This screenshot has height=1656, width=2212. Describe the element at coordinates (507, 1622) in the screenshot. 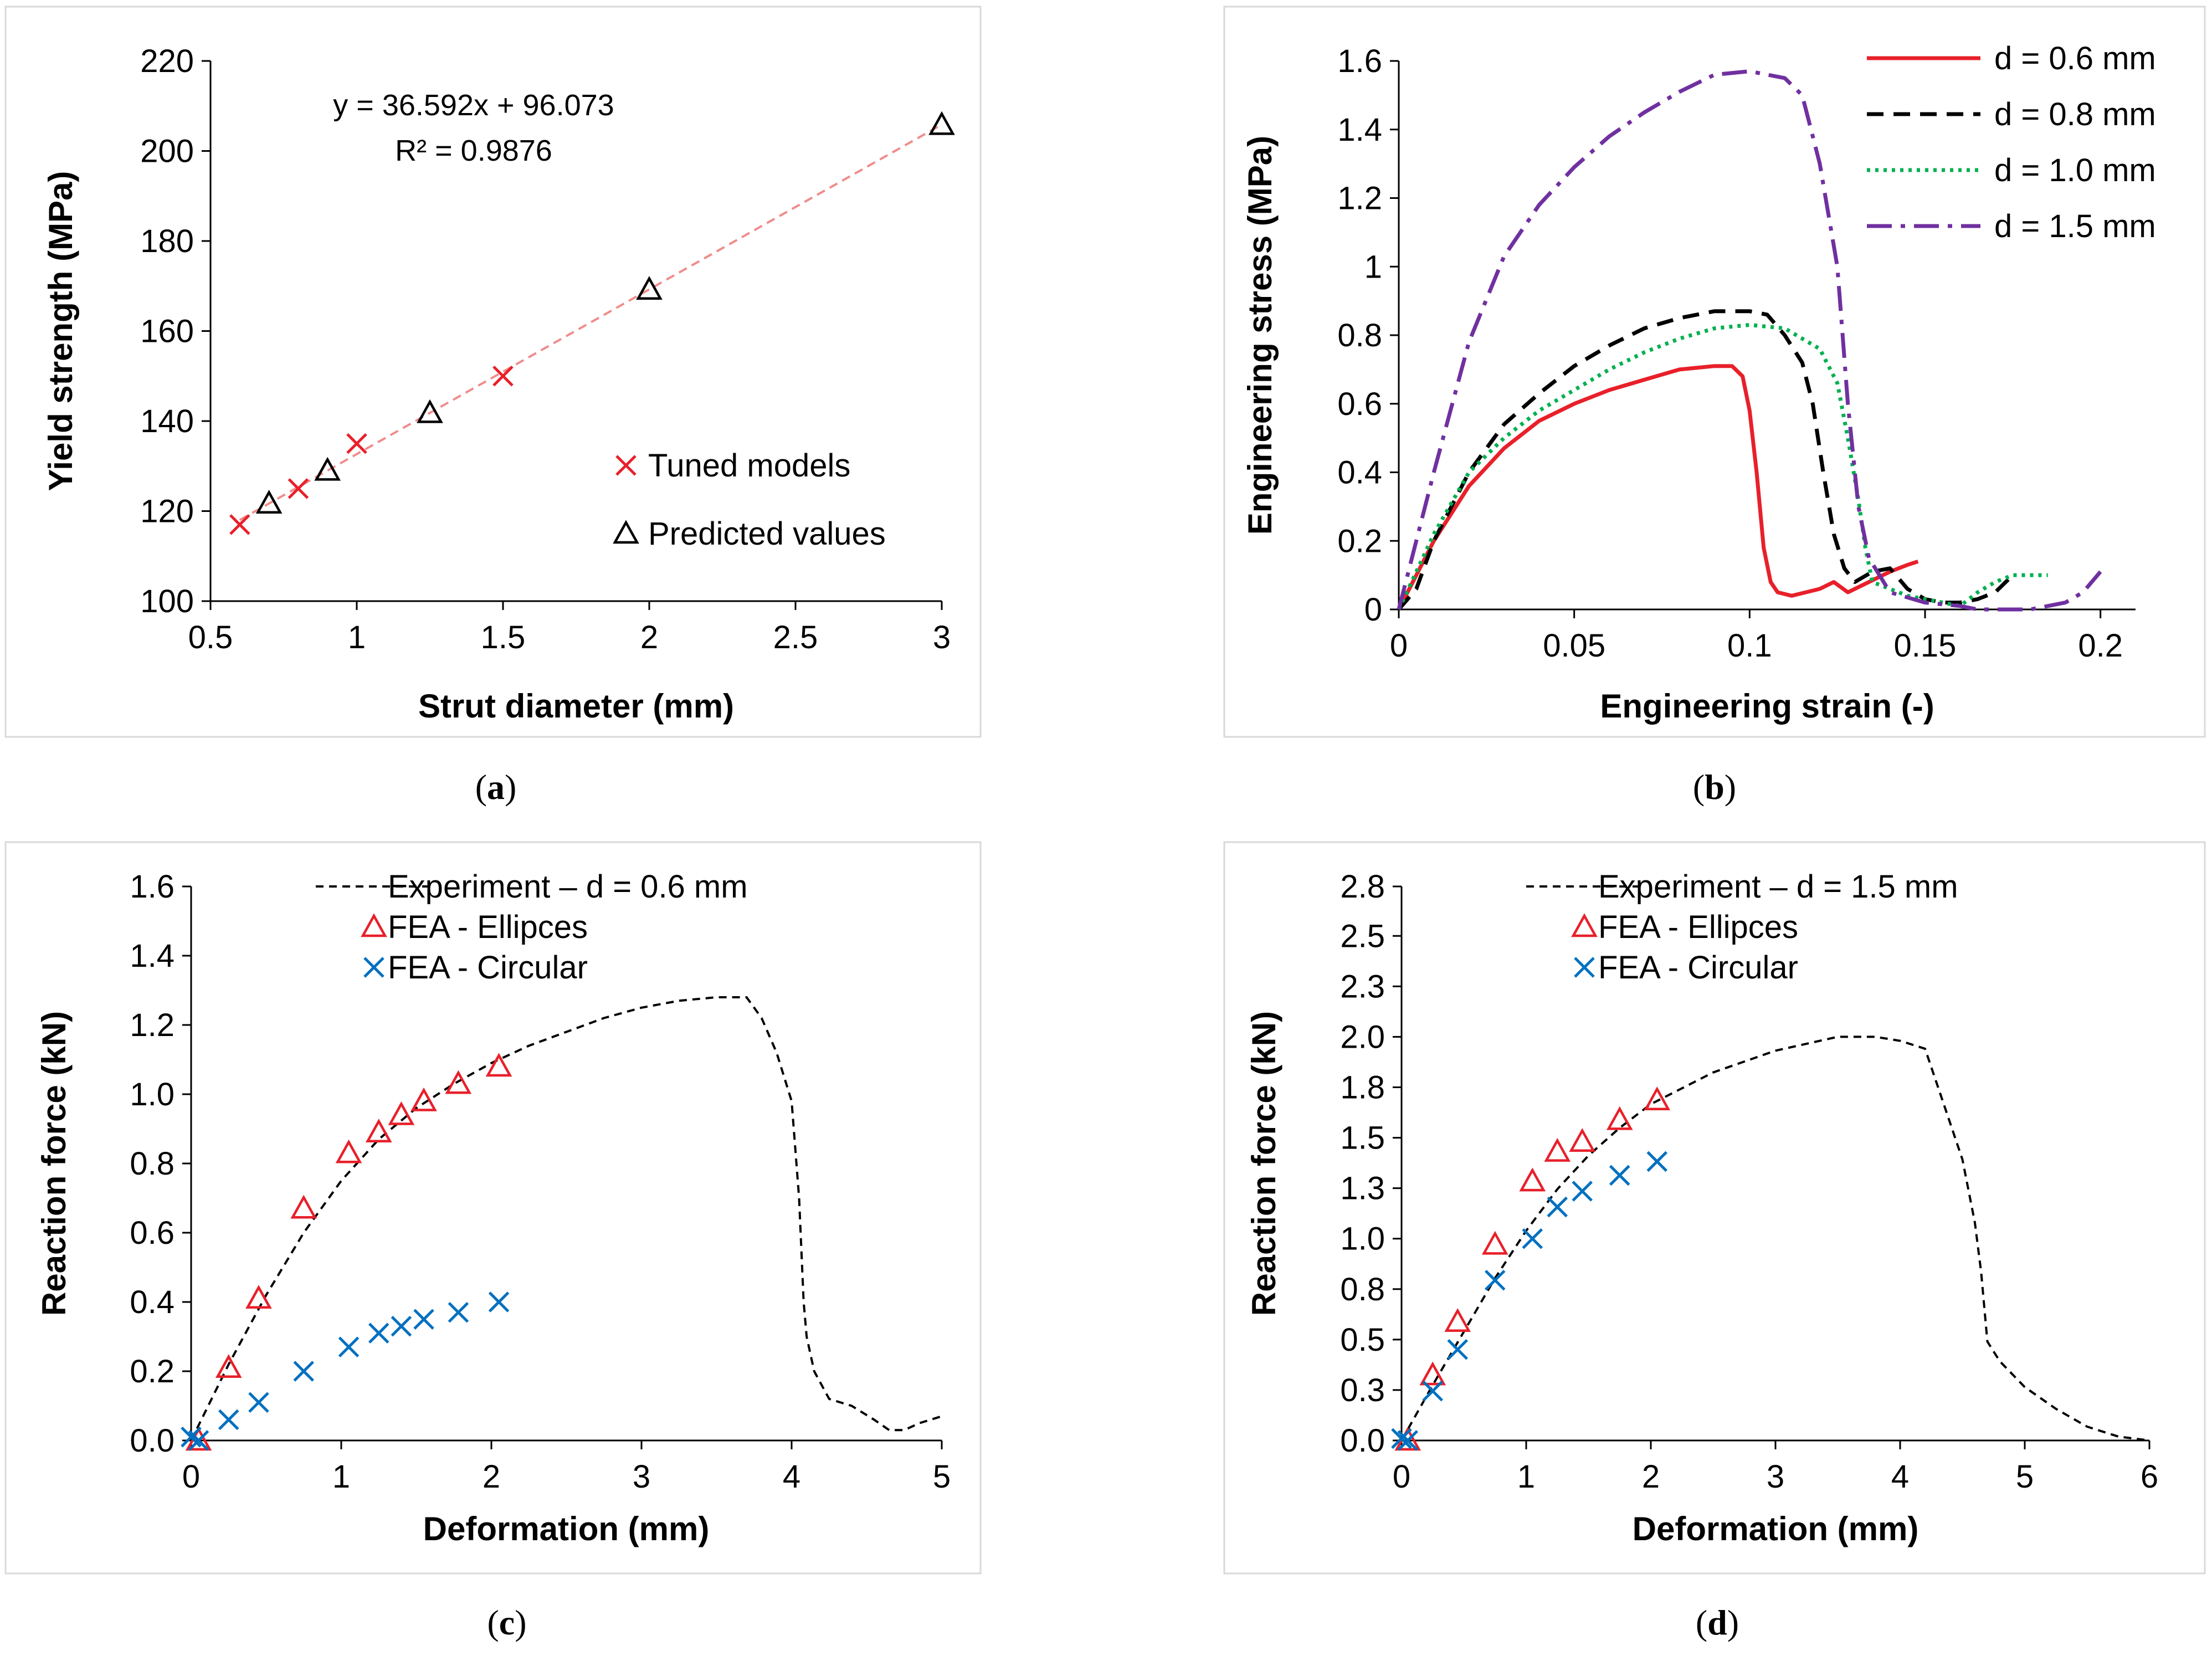

I see `caption-letter: c` at that location.